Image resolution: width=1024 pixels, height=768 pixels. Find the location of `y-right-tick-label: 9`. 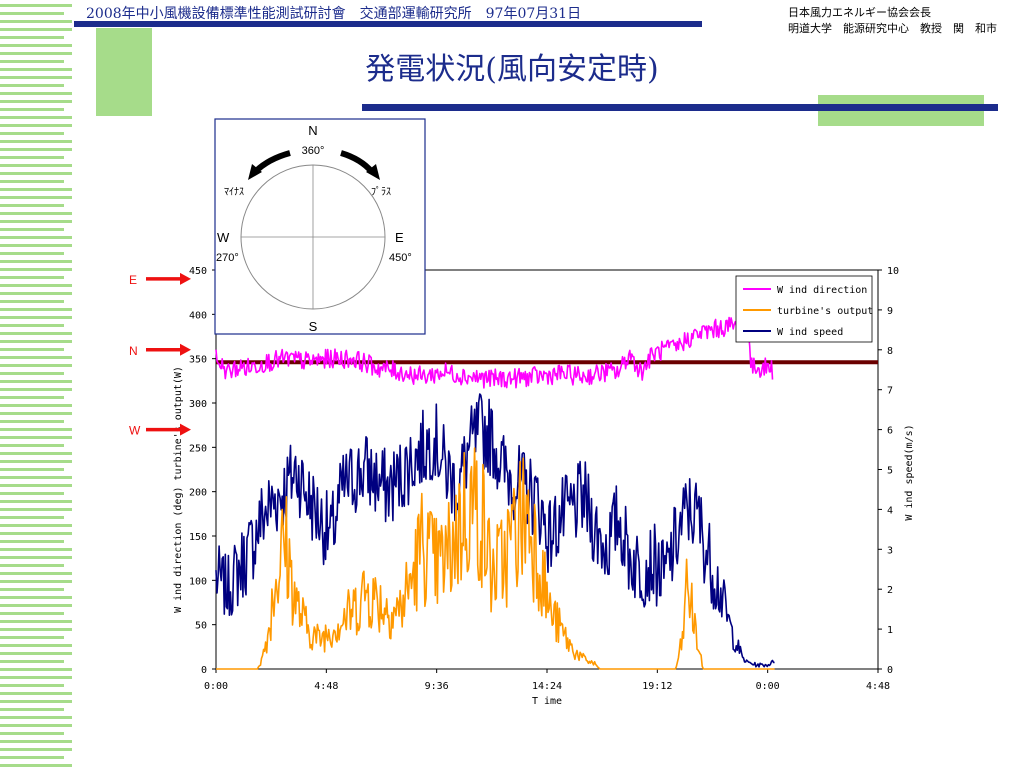

y-right-tick-label: 9 is located at coordinates (890, 311).